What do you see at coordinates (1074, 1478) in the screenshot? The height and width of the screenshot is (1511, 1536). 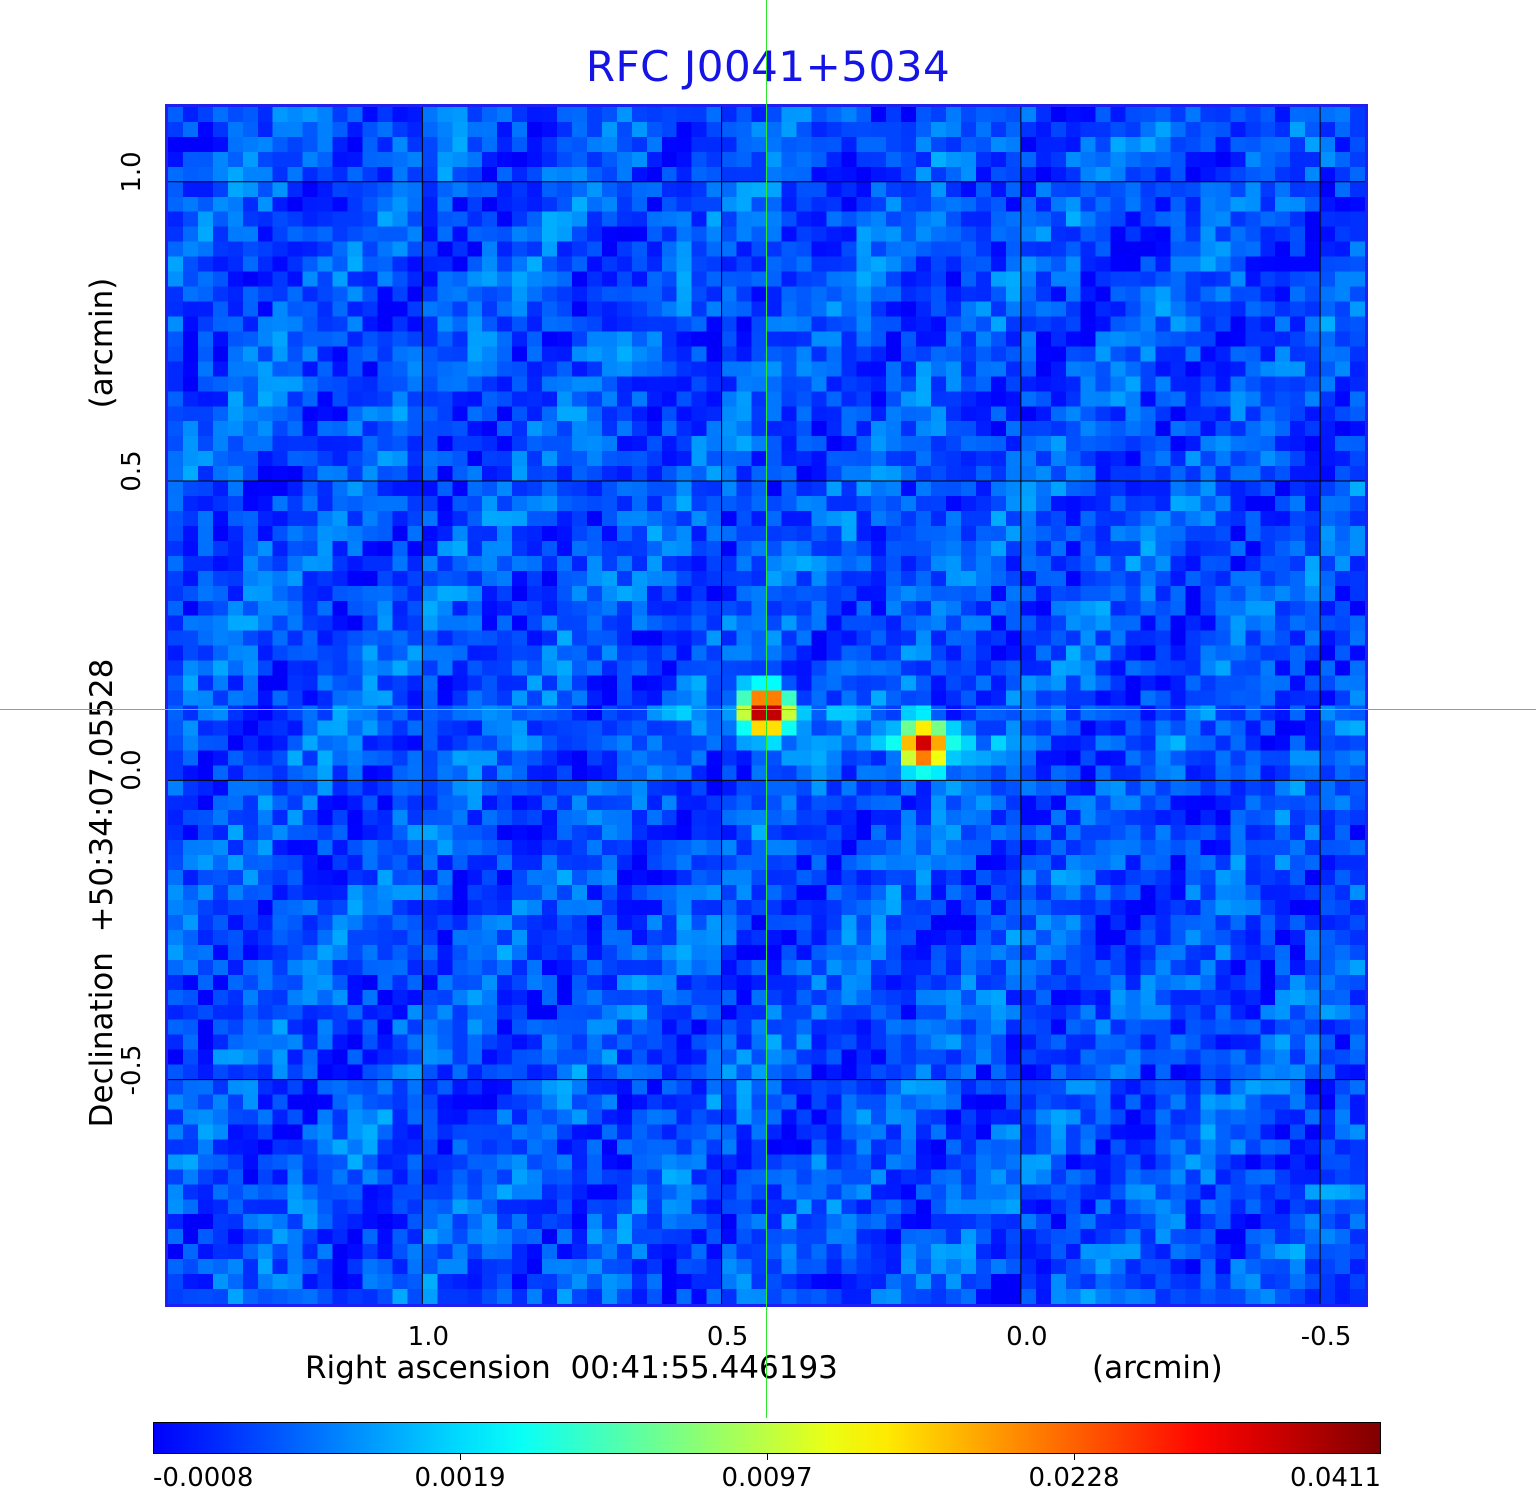 I see `colorbar-tick-label: 0.0228` at bounding box center [1074, 1478].